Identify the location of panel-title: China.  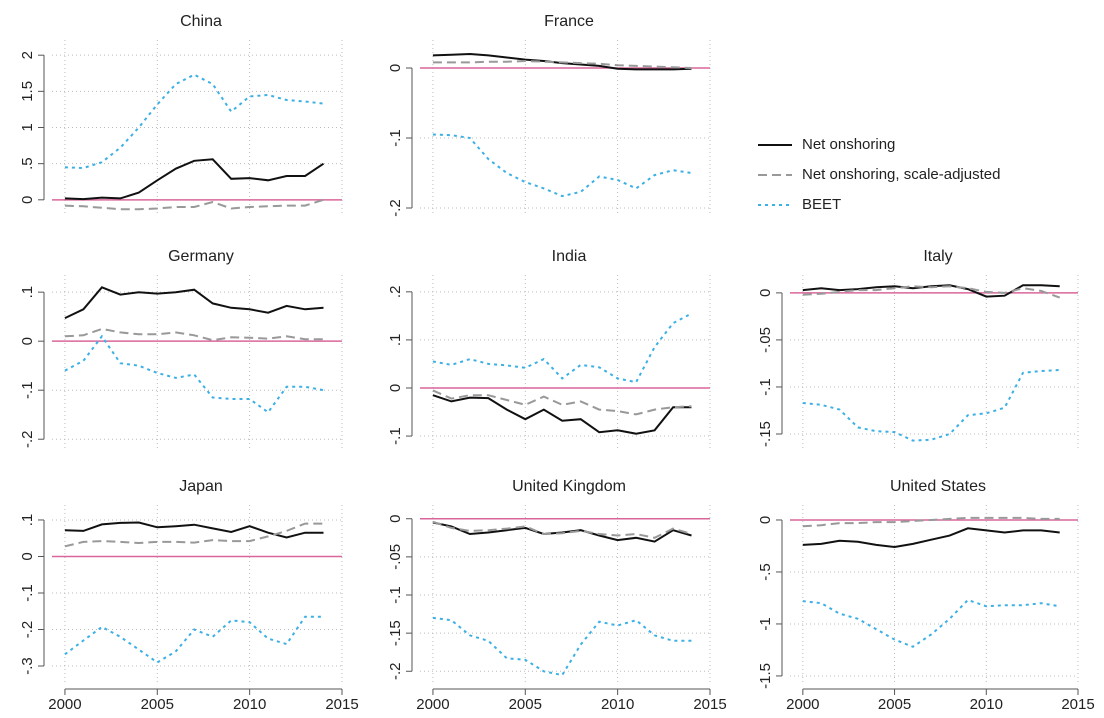
(201, 21).